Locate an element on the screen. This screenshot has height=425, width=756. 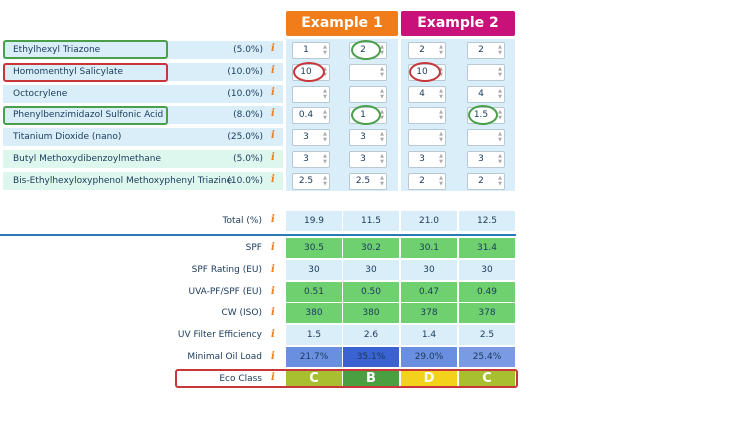
ingredient-percent: (5.0%) is located at coordinates (248, 50).